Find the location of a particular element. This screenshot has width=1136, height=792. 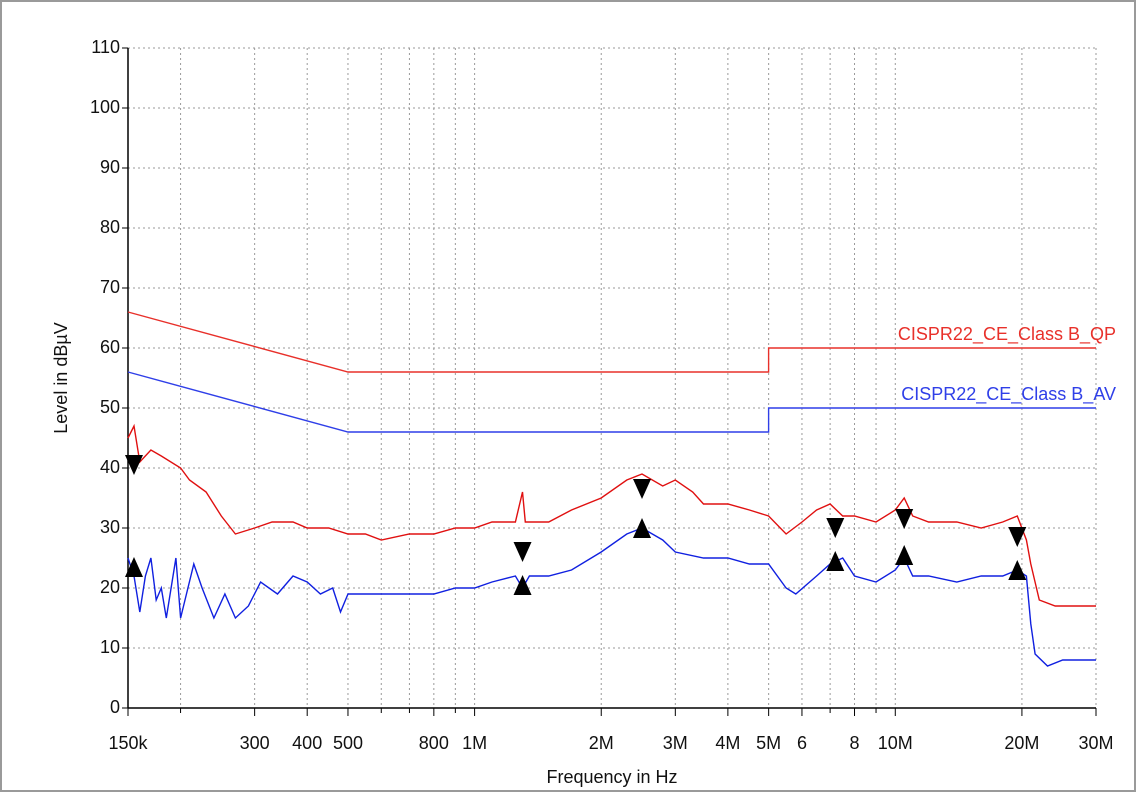

x-tick-label: 20M is located at coordinates (1021, 743).